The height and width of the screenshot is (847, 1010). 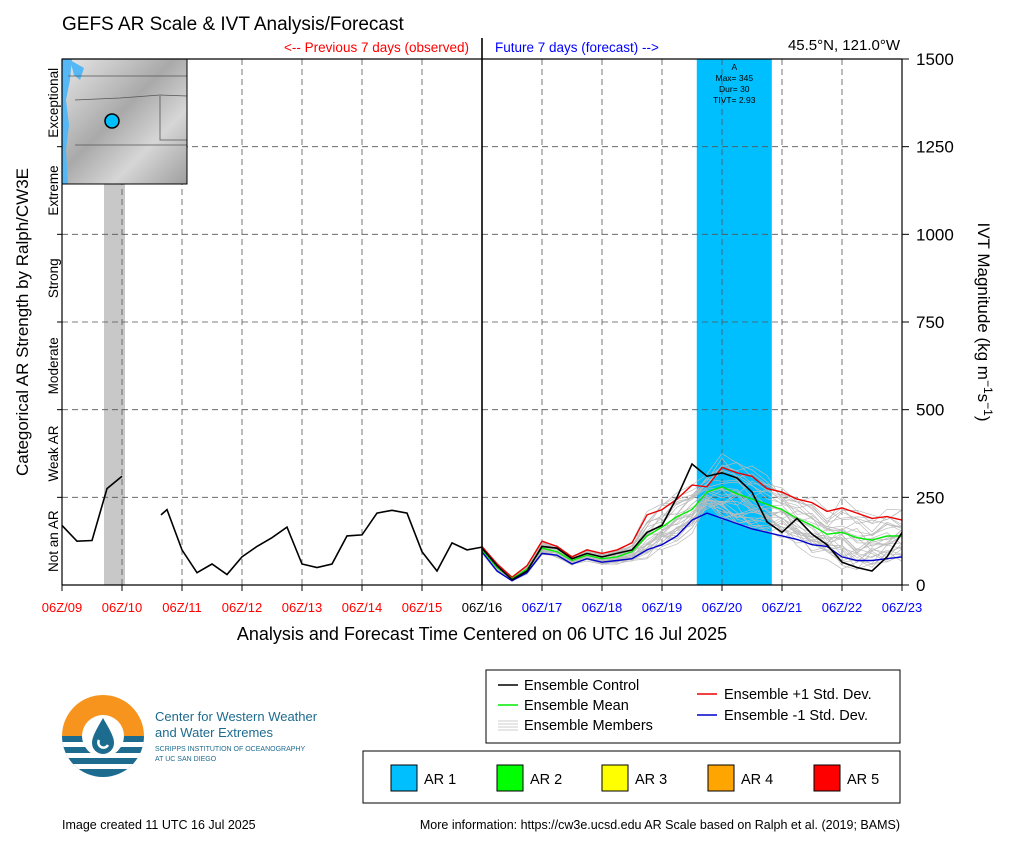 I want to click on y-axis-right-label: IVT Magnitude (kg m−1s−1), so click(x=984, y=321).